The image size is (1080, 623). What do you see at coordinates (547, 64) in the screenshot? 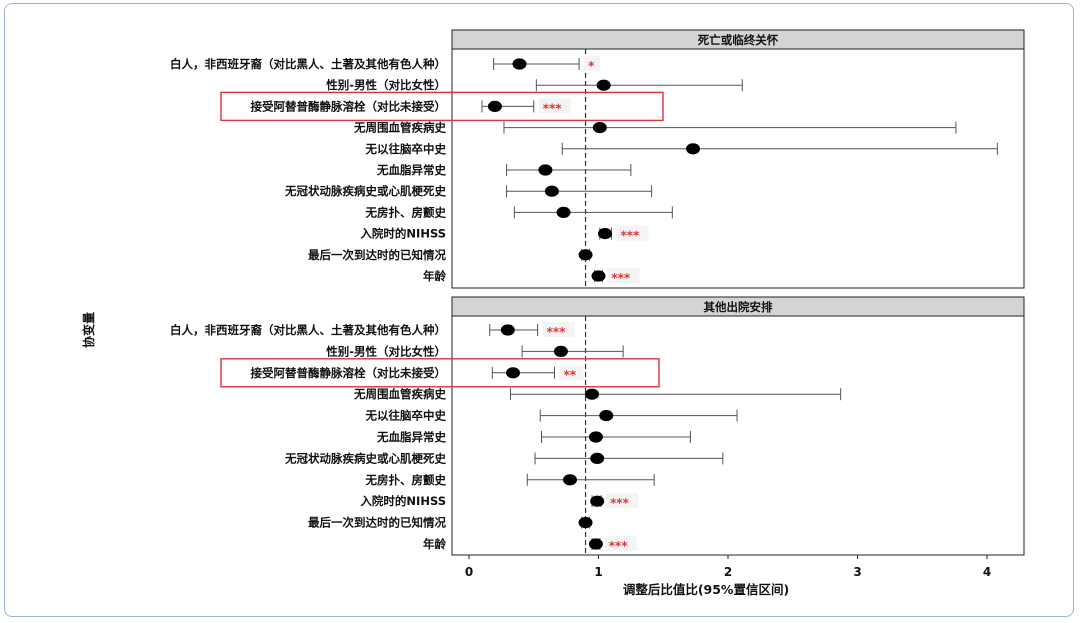
I see `forest-row: *` at bounding box center [547, 64].